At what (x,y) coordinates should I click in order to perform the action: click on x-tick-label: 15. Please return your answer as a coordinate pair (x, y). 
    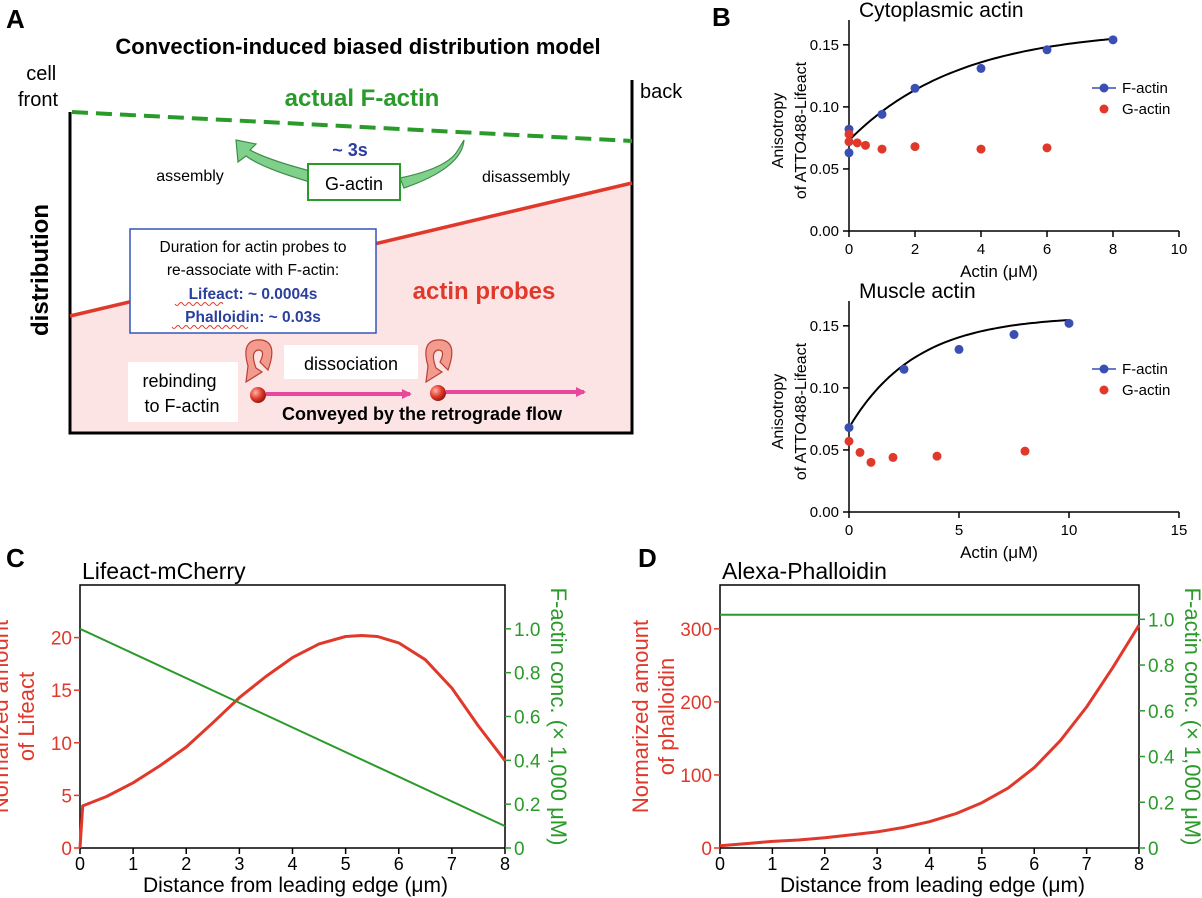
    Looking at the image, I should click on (1179, 530).